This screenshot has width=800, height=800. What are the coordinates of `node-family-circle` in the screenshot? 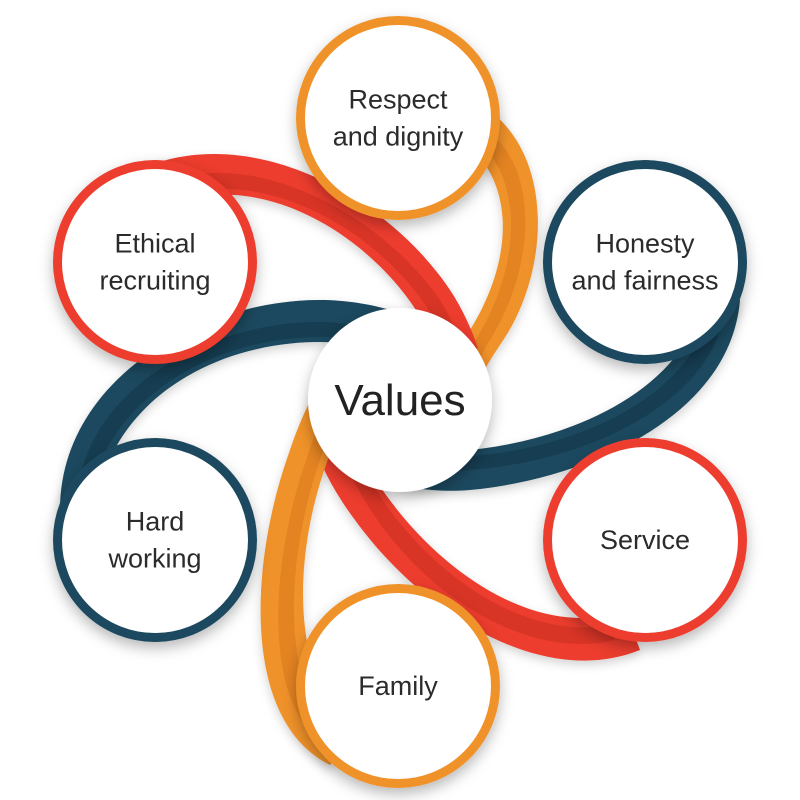 It's located at (398, 686).